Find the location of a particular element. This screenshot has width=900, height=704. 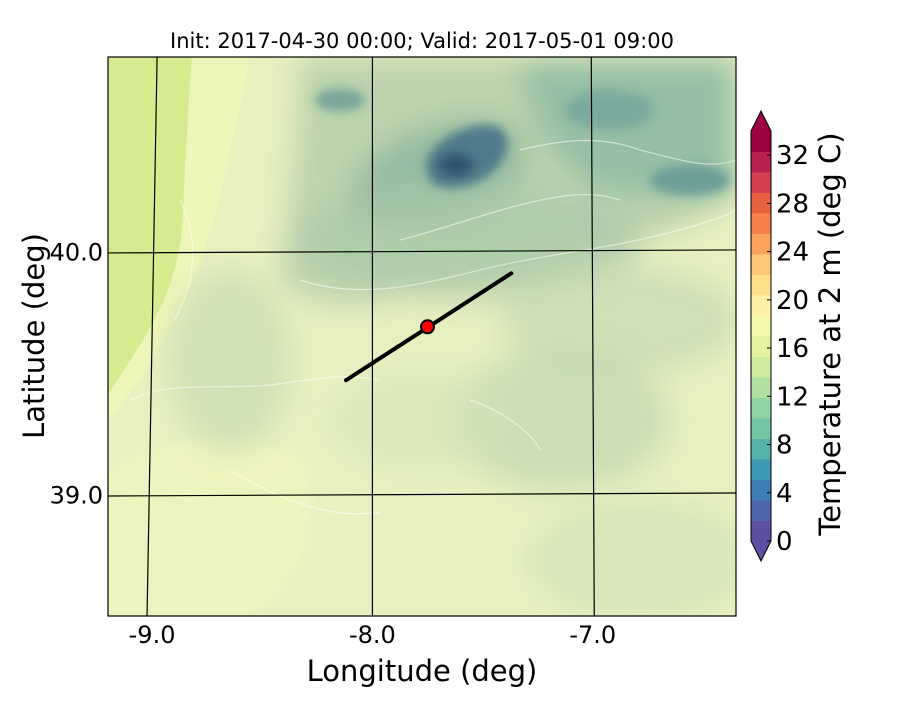

colorbar-tick-label: 16 is located at coordinates (792, 349).